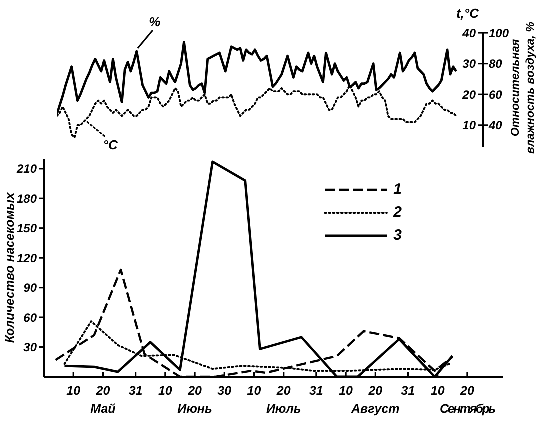 This screenshot has width=546, height=421. What do you see at coordinates (467, 13) in the screenshot?
I see `y-axis-title: t,°C` at bounding box center [467, 13].